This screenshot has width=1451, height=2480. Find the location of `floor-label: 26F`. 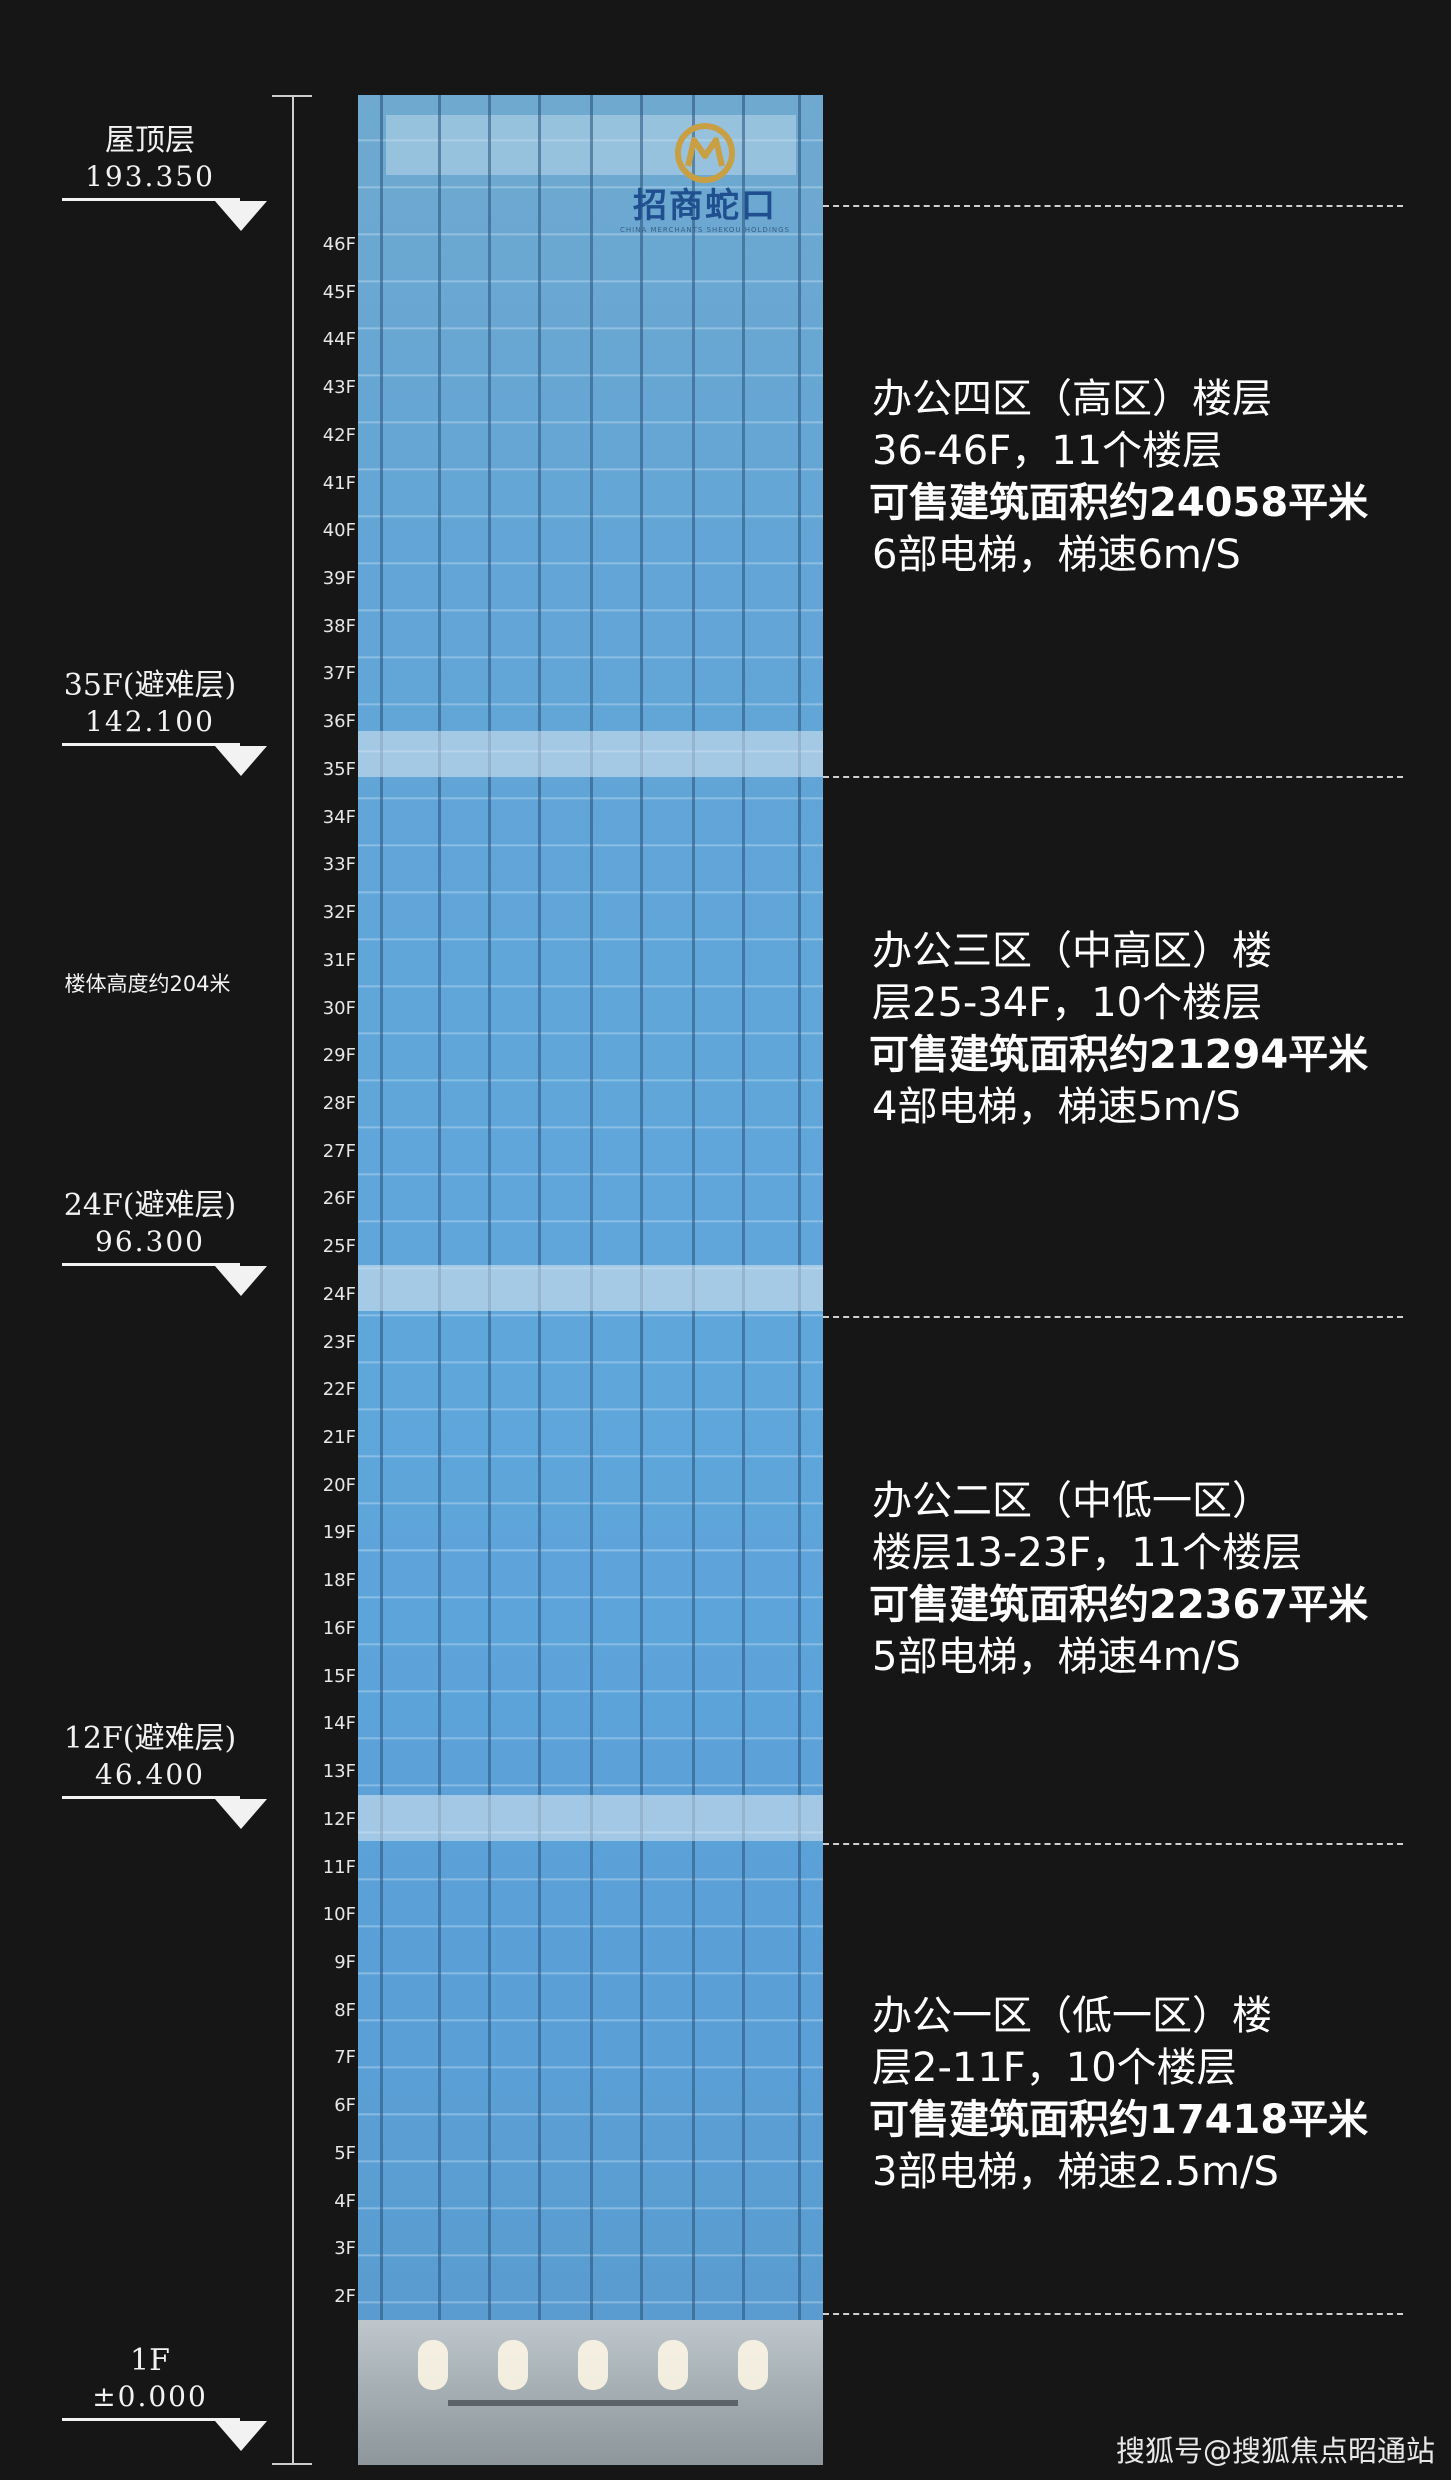

floor-label: 26F is located at coordinates (339, 1199).